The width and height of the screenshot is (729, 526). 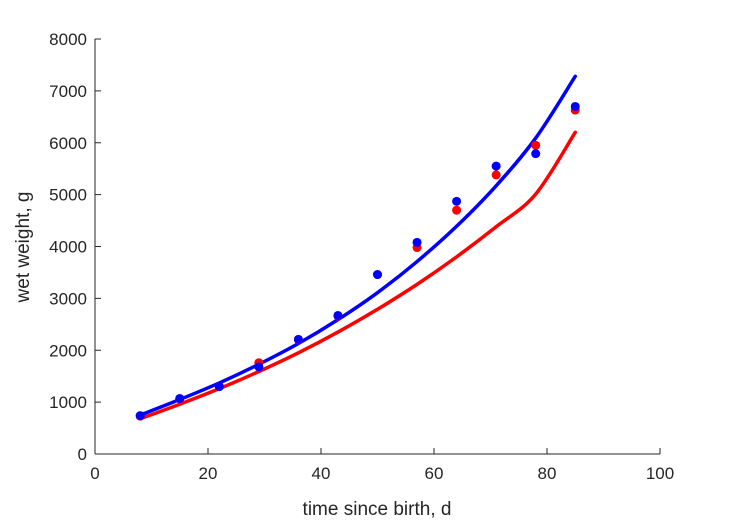 I want to click on y-tick-label: 3000, so click(x=68, y=298).